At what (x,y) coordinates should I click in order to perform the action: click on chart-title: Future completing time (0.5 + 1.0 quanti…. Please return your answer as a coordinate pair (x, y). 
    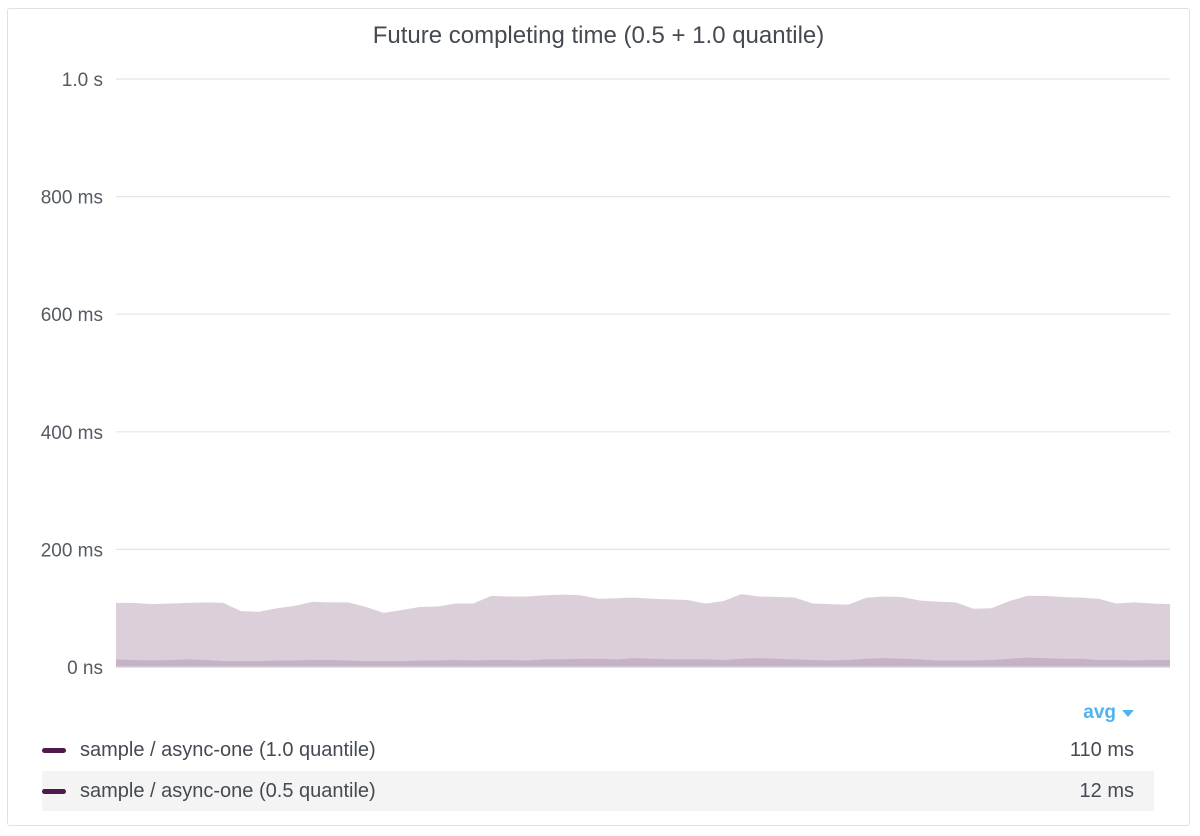
    Looking at the image, I should click on (598, 35).